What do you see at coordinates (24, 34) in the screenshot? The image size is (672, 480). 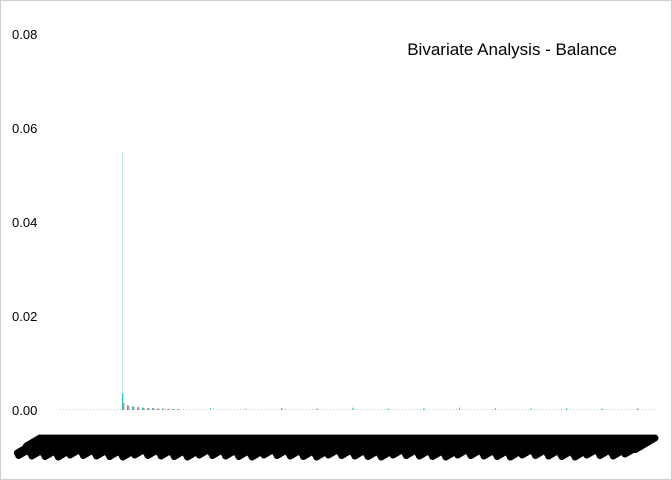 I see `y-tick-label: 0.08` at bounding box center [24, 34].